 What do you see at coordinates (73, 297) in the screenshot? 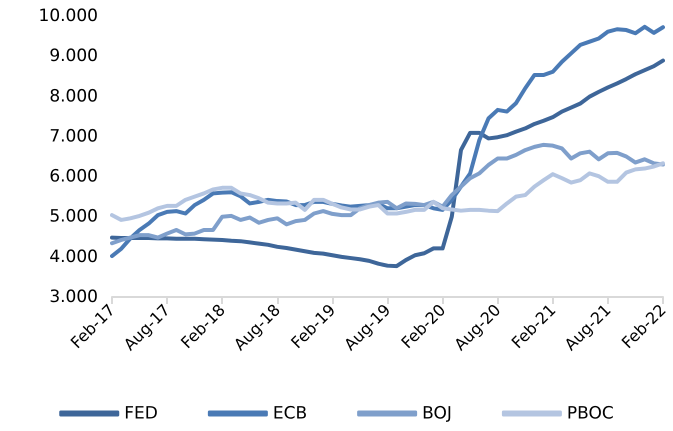
I see `y-tick-label: 3.000` at bounding box center [73, 297].